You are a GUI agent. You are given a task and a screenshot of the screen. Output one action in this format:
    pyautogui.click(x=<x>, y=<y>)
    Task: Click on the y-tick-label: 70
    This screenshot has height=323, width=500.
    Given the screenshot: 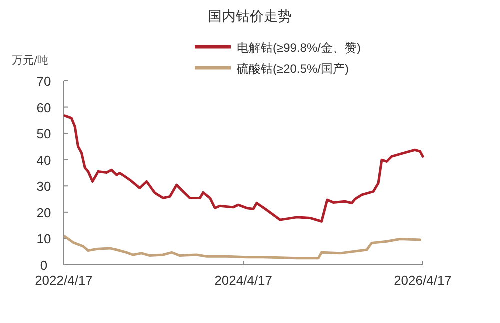 What is the action you would take?
    pyautogui.click(x=44, y=81)
    